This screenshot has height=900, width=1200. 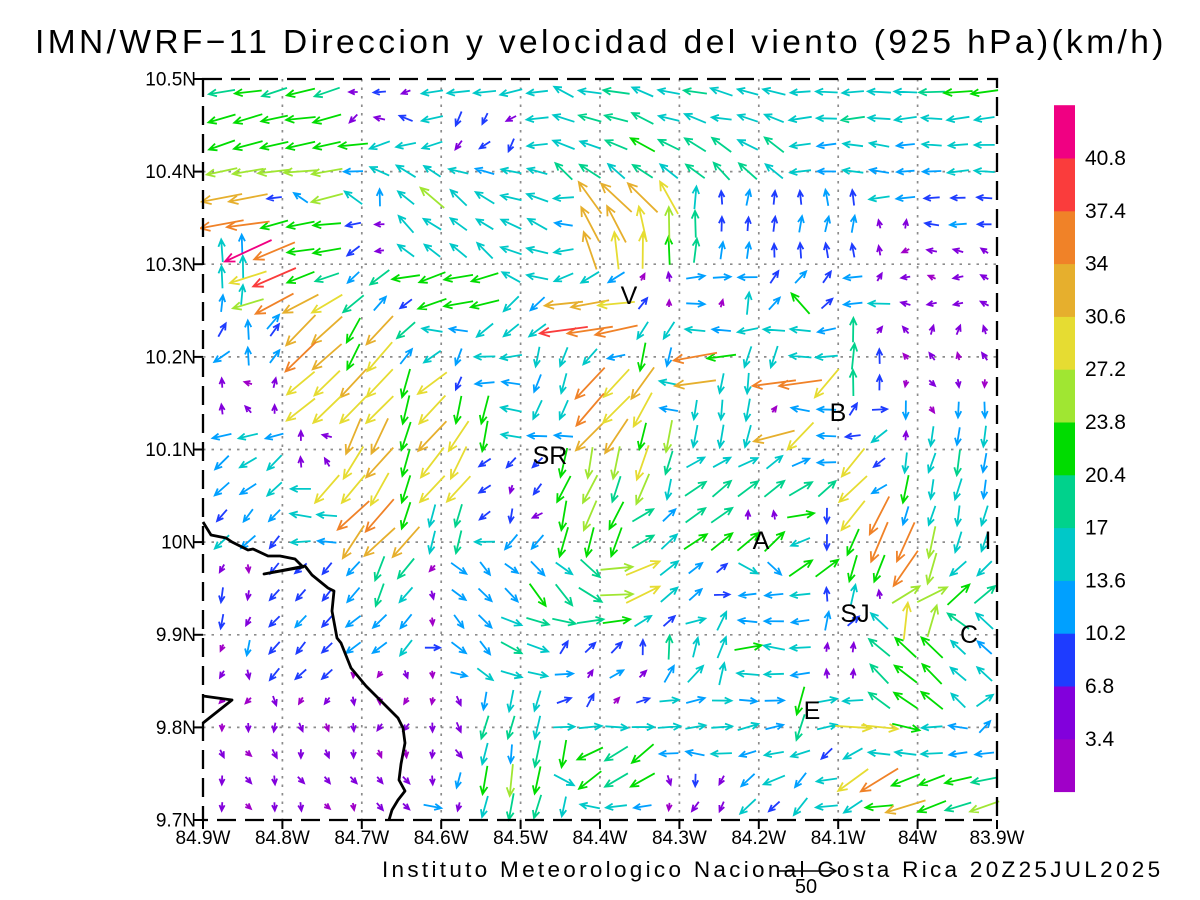 I want to click on svg-text: B, so click(x=838, y=413).